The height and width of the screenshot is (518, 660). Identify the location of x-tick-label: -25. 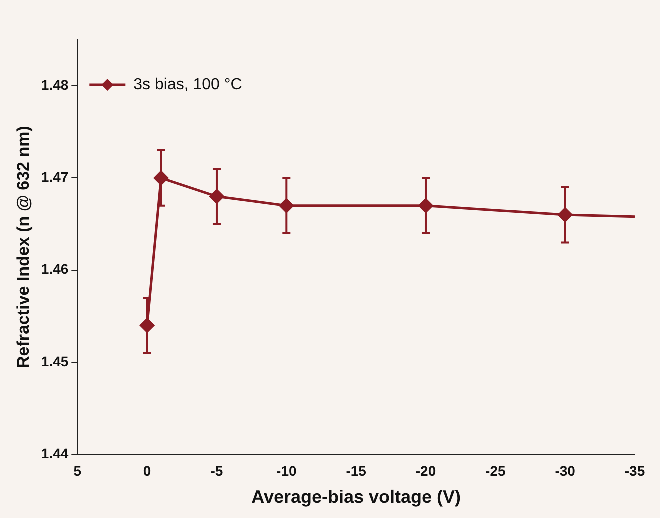
(496, 470).